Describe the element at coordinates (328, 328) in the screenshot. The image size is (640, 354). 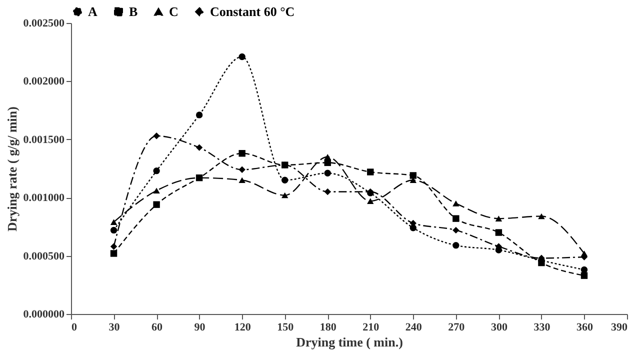
I see `x-tick-label: 180` at that location.